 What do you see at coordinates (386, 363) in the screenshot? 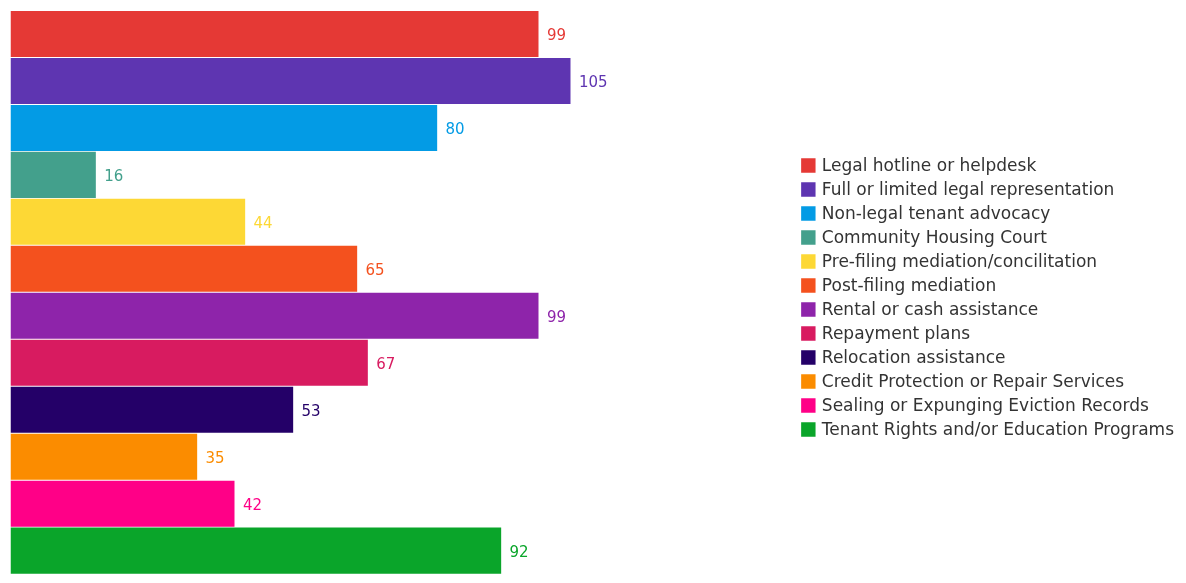
I see `data-label: 67` at bounding box center [386, 363].